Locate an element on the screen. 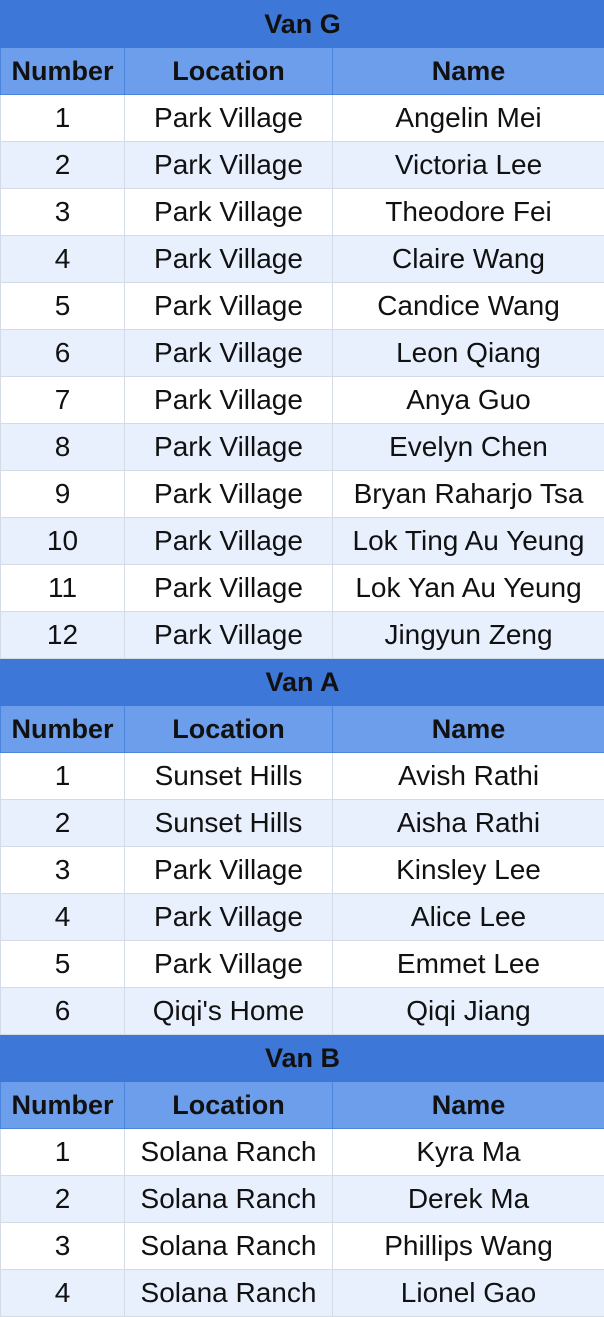  cell-location: Qiqi's Home is located at coordinates (229, 1011).